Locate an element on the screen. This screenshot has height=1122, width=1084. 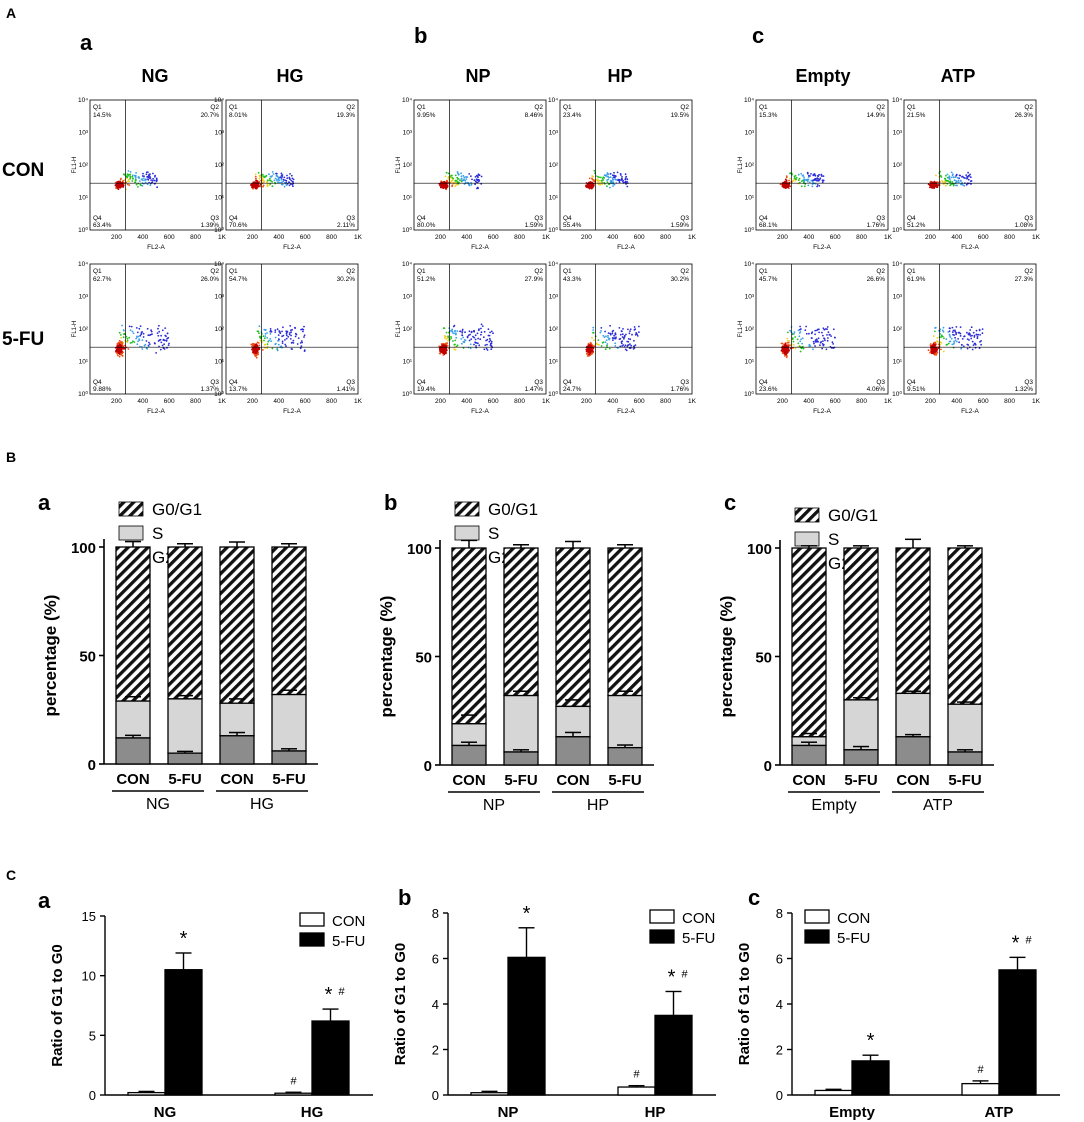
x-tick: 400 is located at coordinates (956, 237).